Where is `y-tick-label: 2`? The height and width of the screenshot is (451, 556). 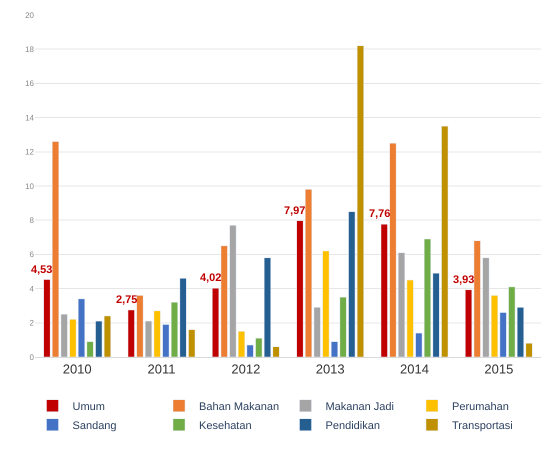
y-tick-label: 2 is located at coordinates (32, 323).